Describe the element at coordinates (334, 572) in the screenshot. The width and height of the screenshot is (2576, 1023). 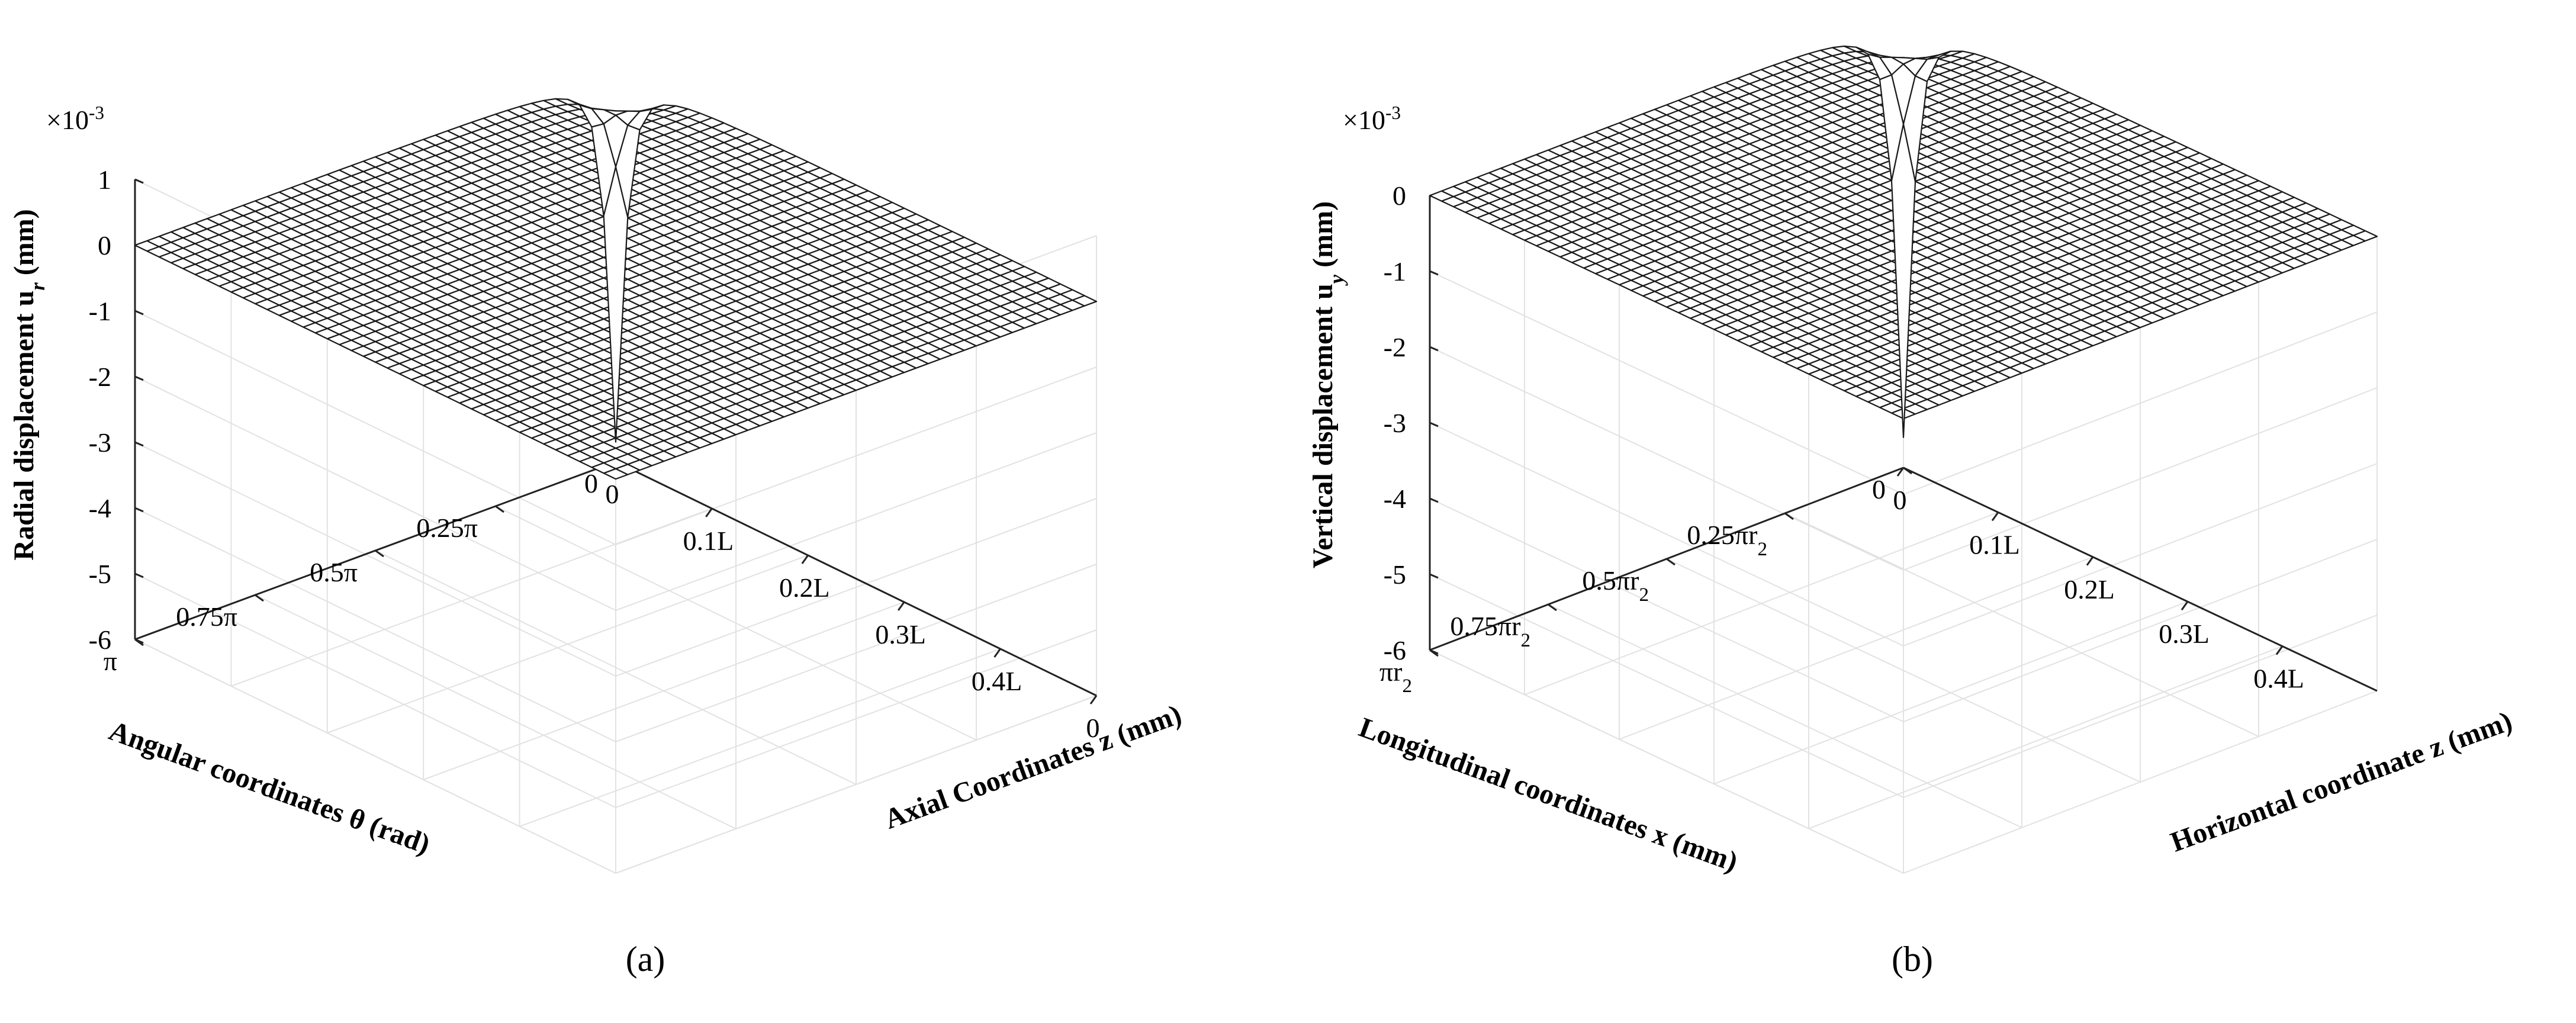
I see `x-tick-label-part: 0.5π` at that location.